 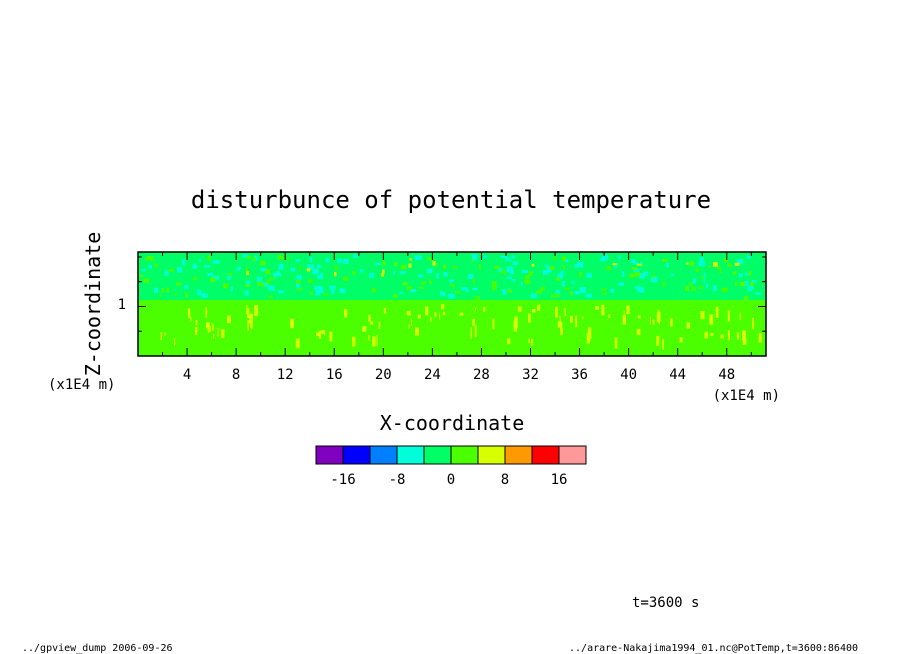 I want to click on x-axis-unit: (x1E4 m), so click(x=746, y=396).